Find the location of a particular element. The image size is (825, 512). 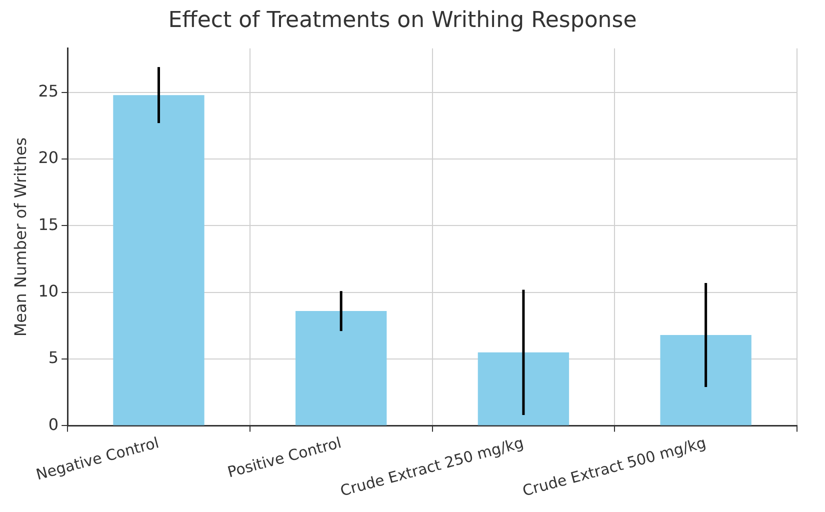

chart-title: Effect of Treatments on Writhing Response is located at coordinates (402, 20).